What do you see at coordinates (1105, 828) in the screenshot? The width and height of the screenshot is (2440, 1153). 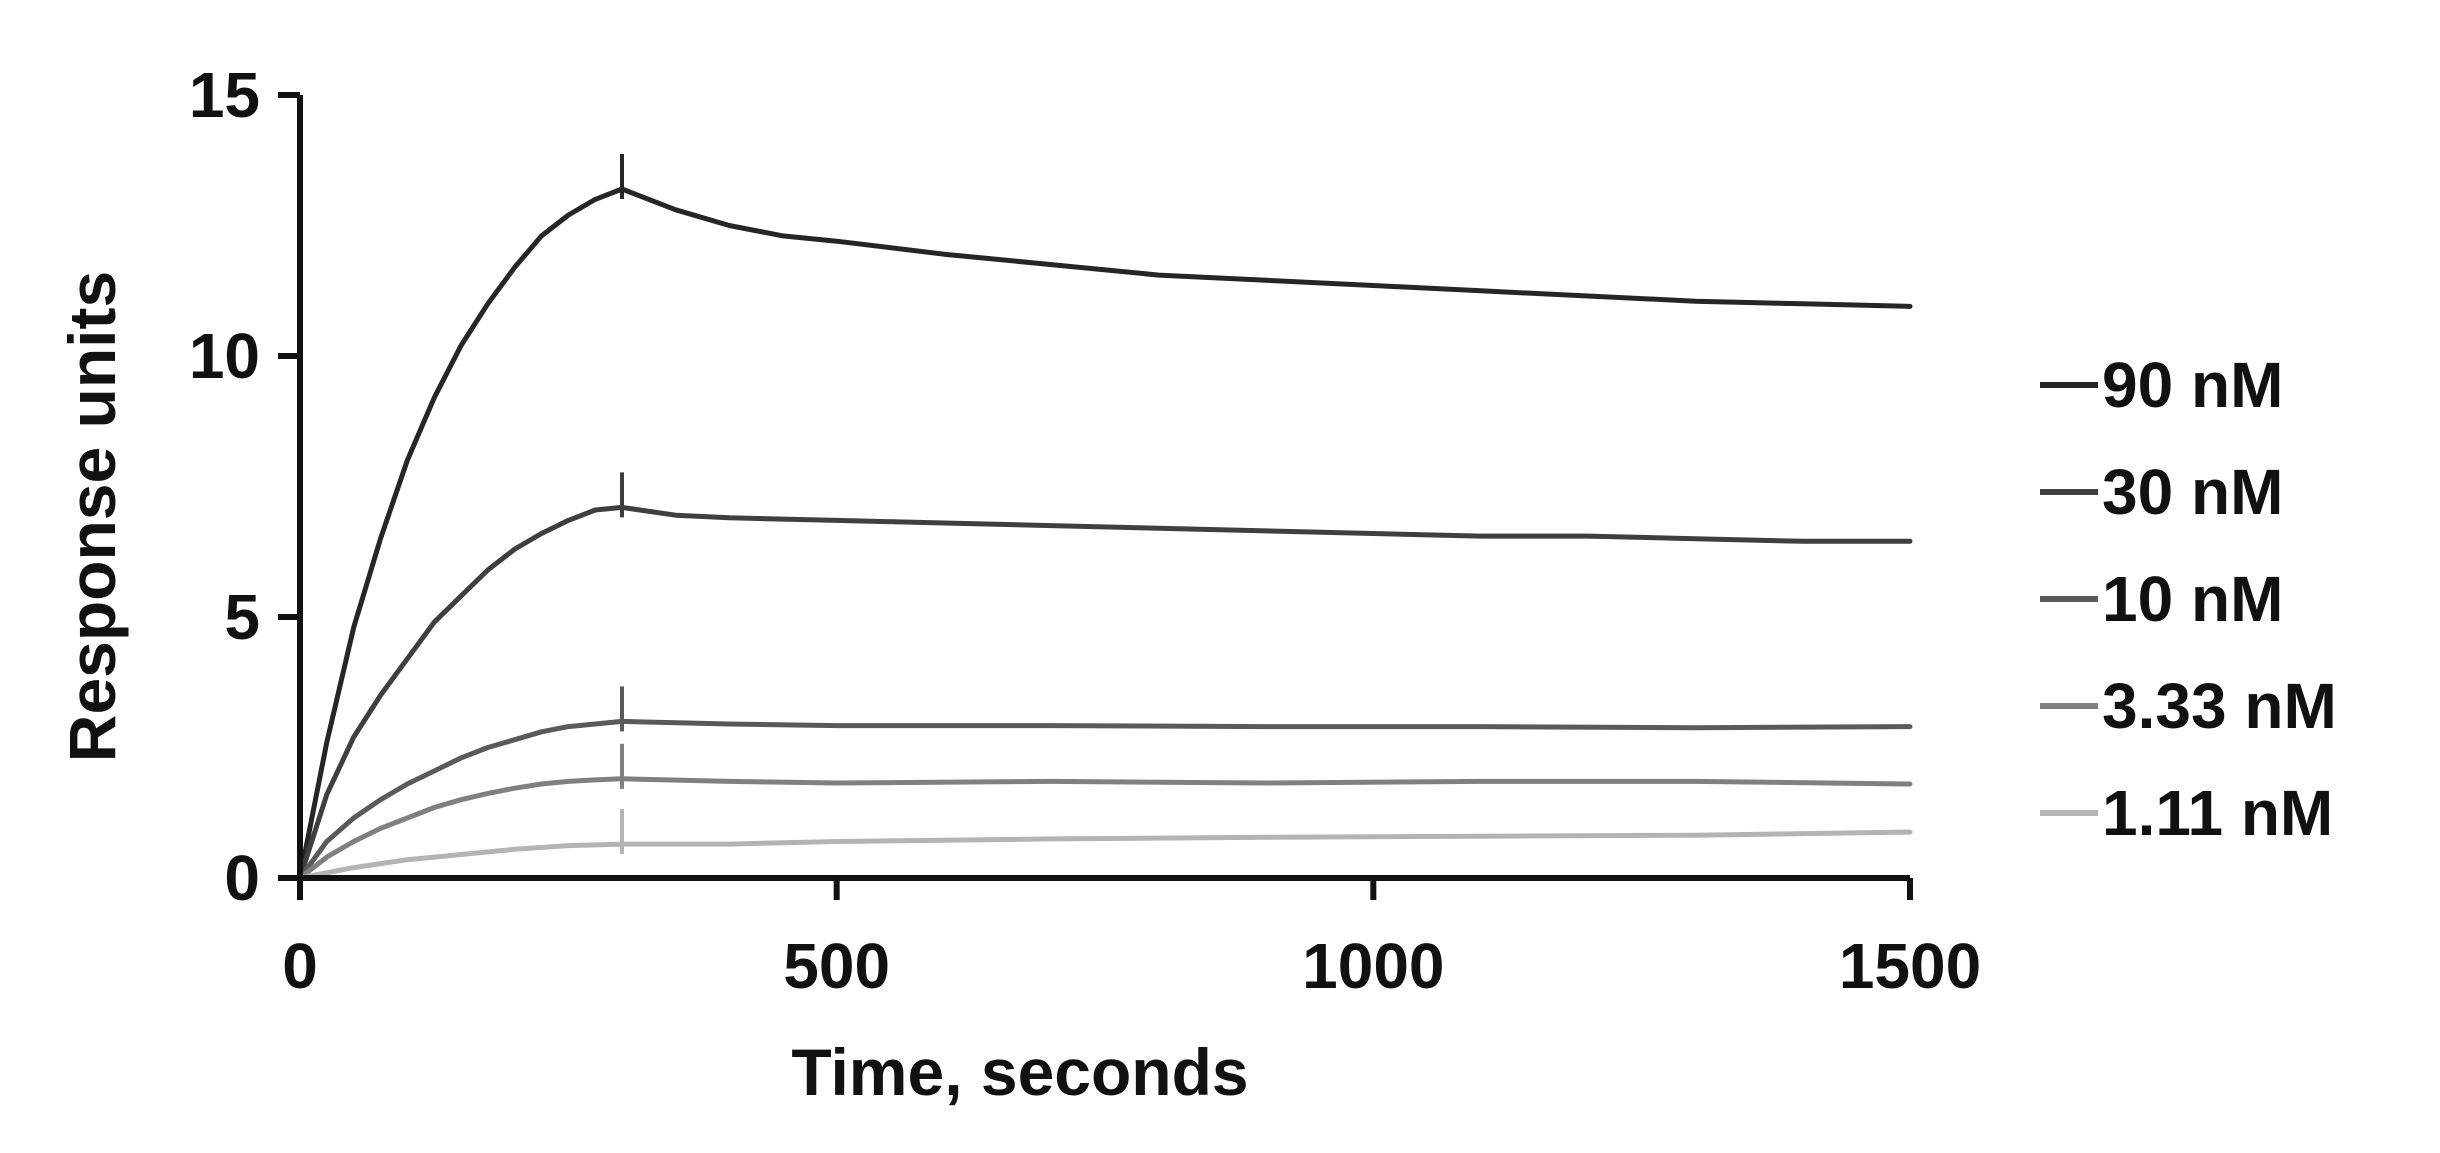 I see `series-line-3-33-nm` at bounding box center [1105, 828].